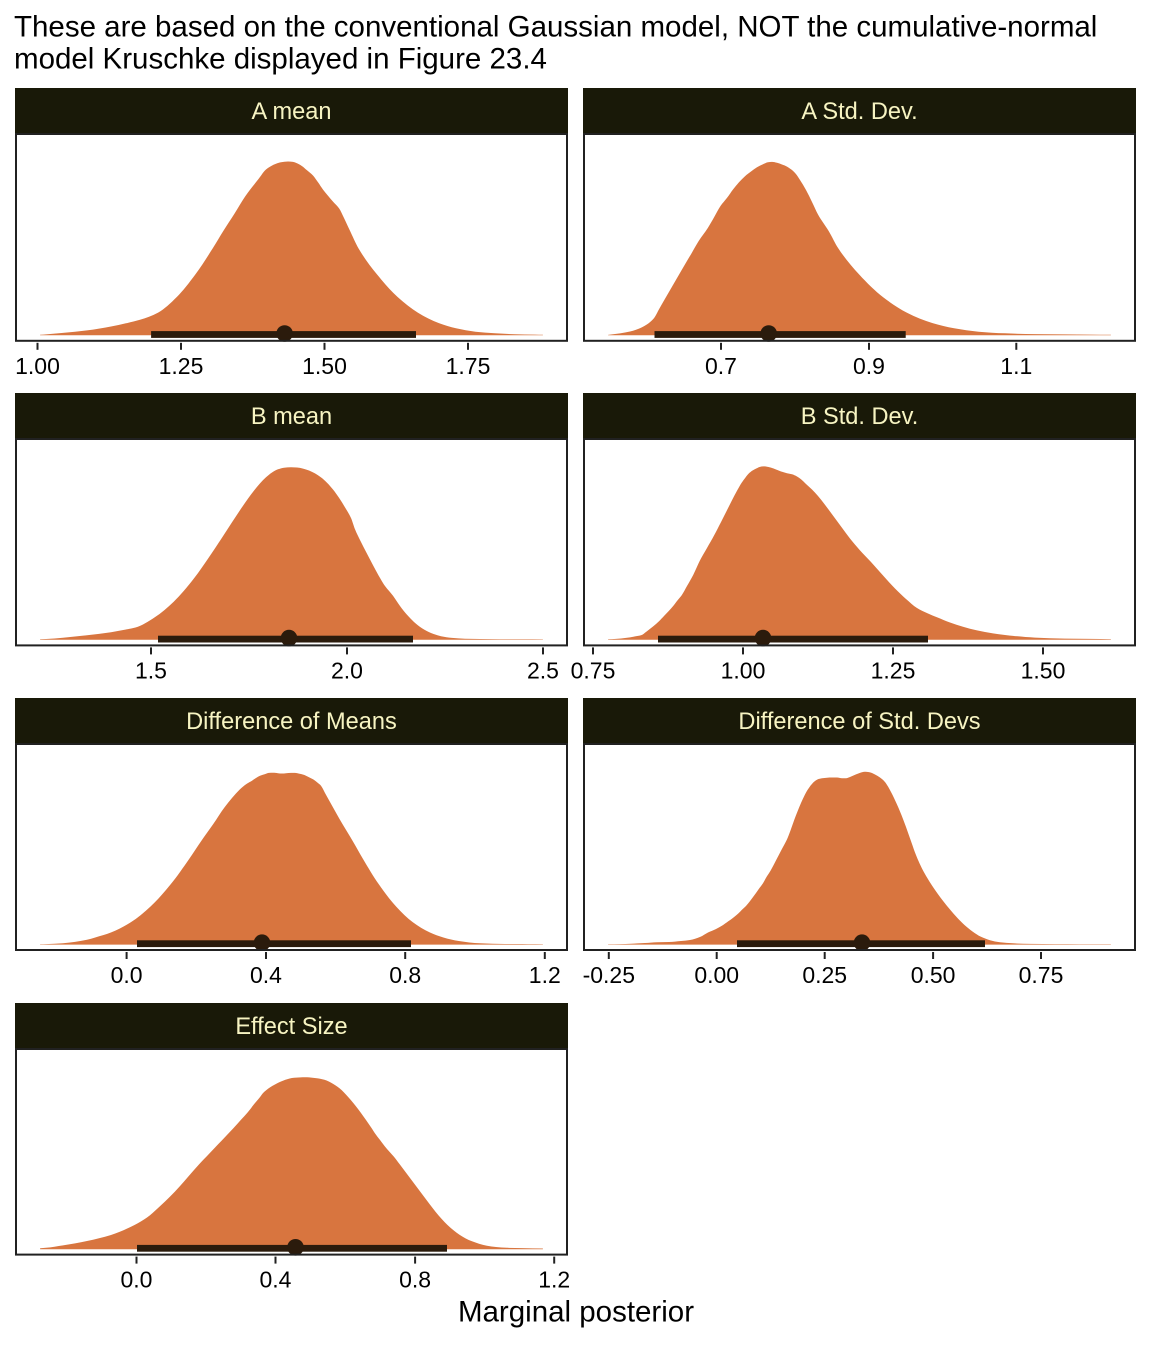  Describe the element at coordinates (291, 722) in the screenshot. I see `svg-text: Difference of Means` at that location.